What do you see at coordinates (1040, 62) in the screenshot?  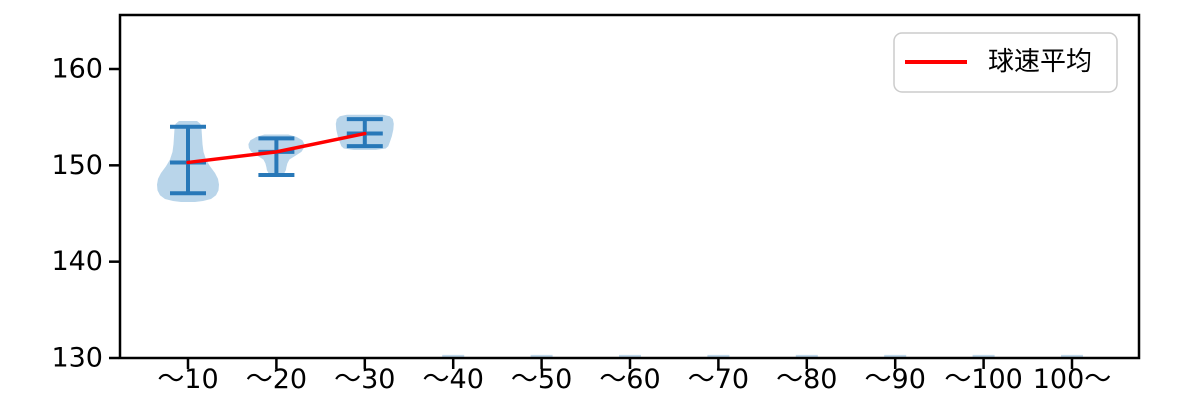 I see `legend-label: 球速平均` at bounding box center [1040, 62].